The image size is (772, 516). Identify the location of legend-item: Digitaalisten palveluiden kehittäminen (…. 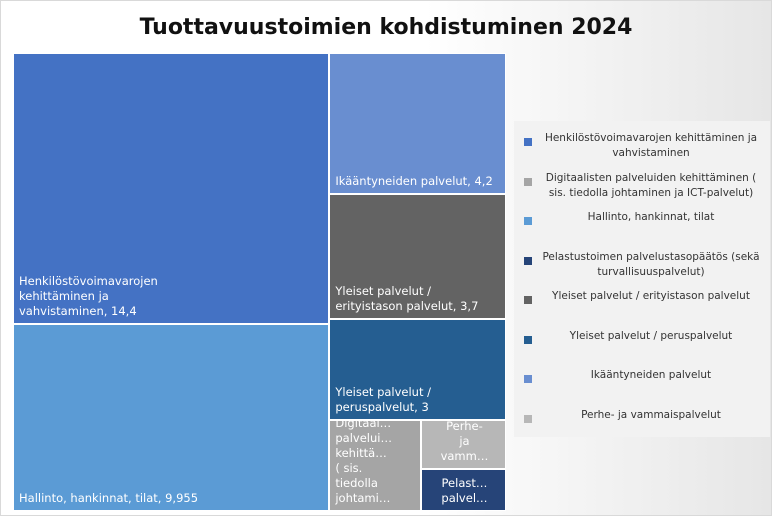
(644, 186).